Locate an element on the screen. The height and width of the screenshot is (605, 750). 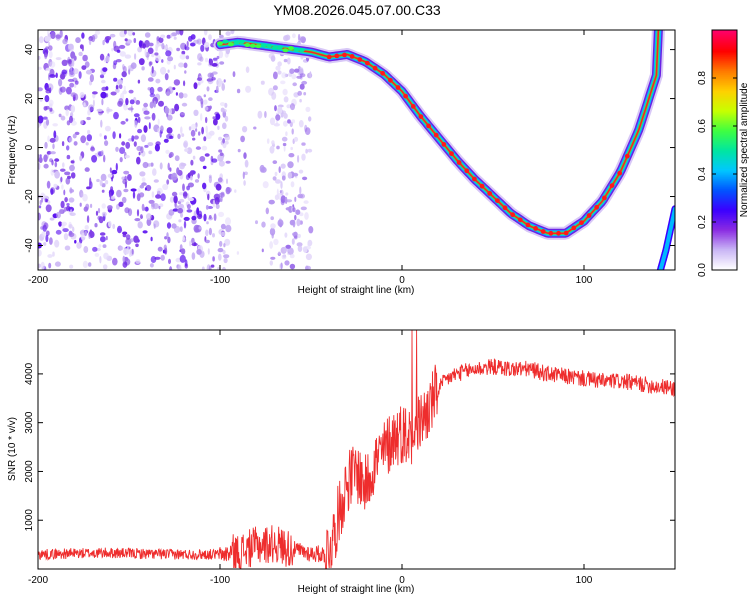
secondary-ridge is located at coordinates (666, 238).